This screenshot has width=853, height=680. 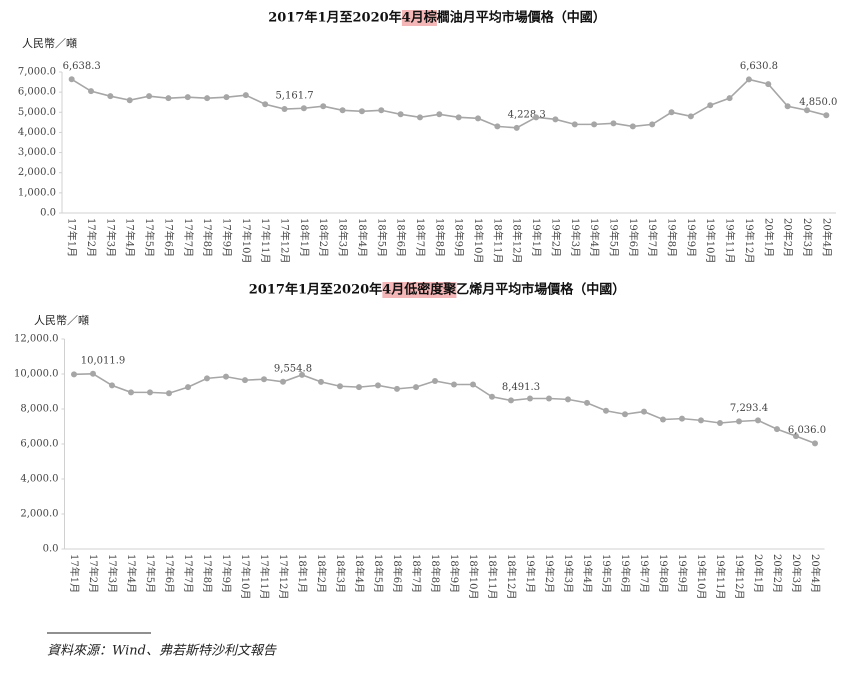 What do you see at coordinates (112, 573) in the screenshot?
I see `x-tick-label: 17年3月` at bounding box center [112, 573].